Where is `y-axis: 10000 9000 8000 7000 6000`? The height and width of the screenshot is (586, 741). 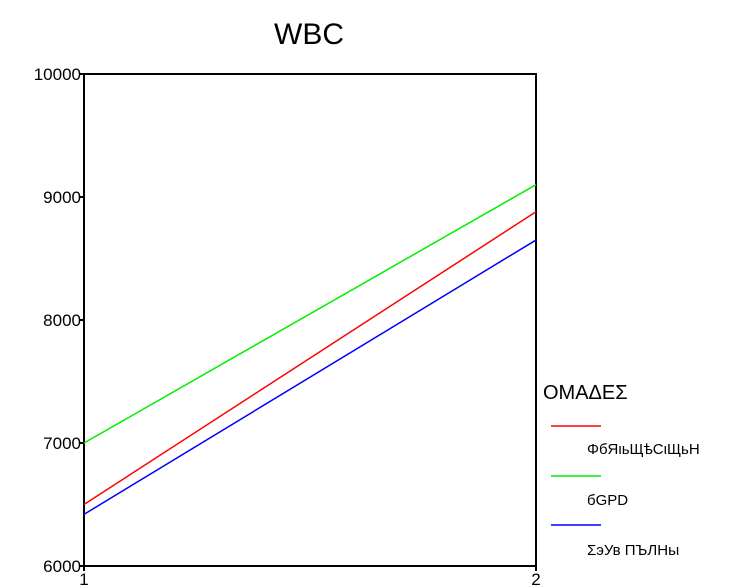 y-axis: 10000 9000 8000 7000 6000 is located at coordinates (59, 320).